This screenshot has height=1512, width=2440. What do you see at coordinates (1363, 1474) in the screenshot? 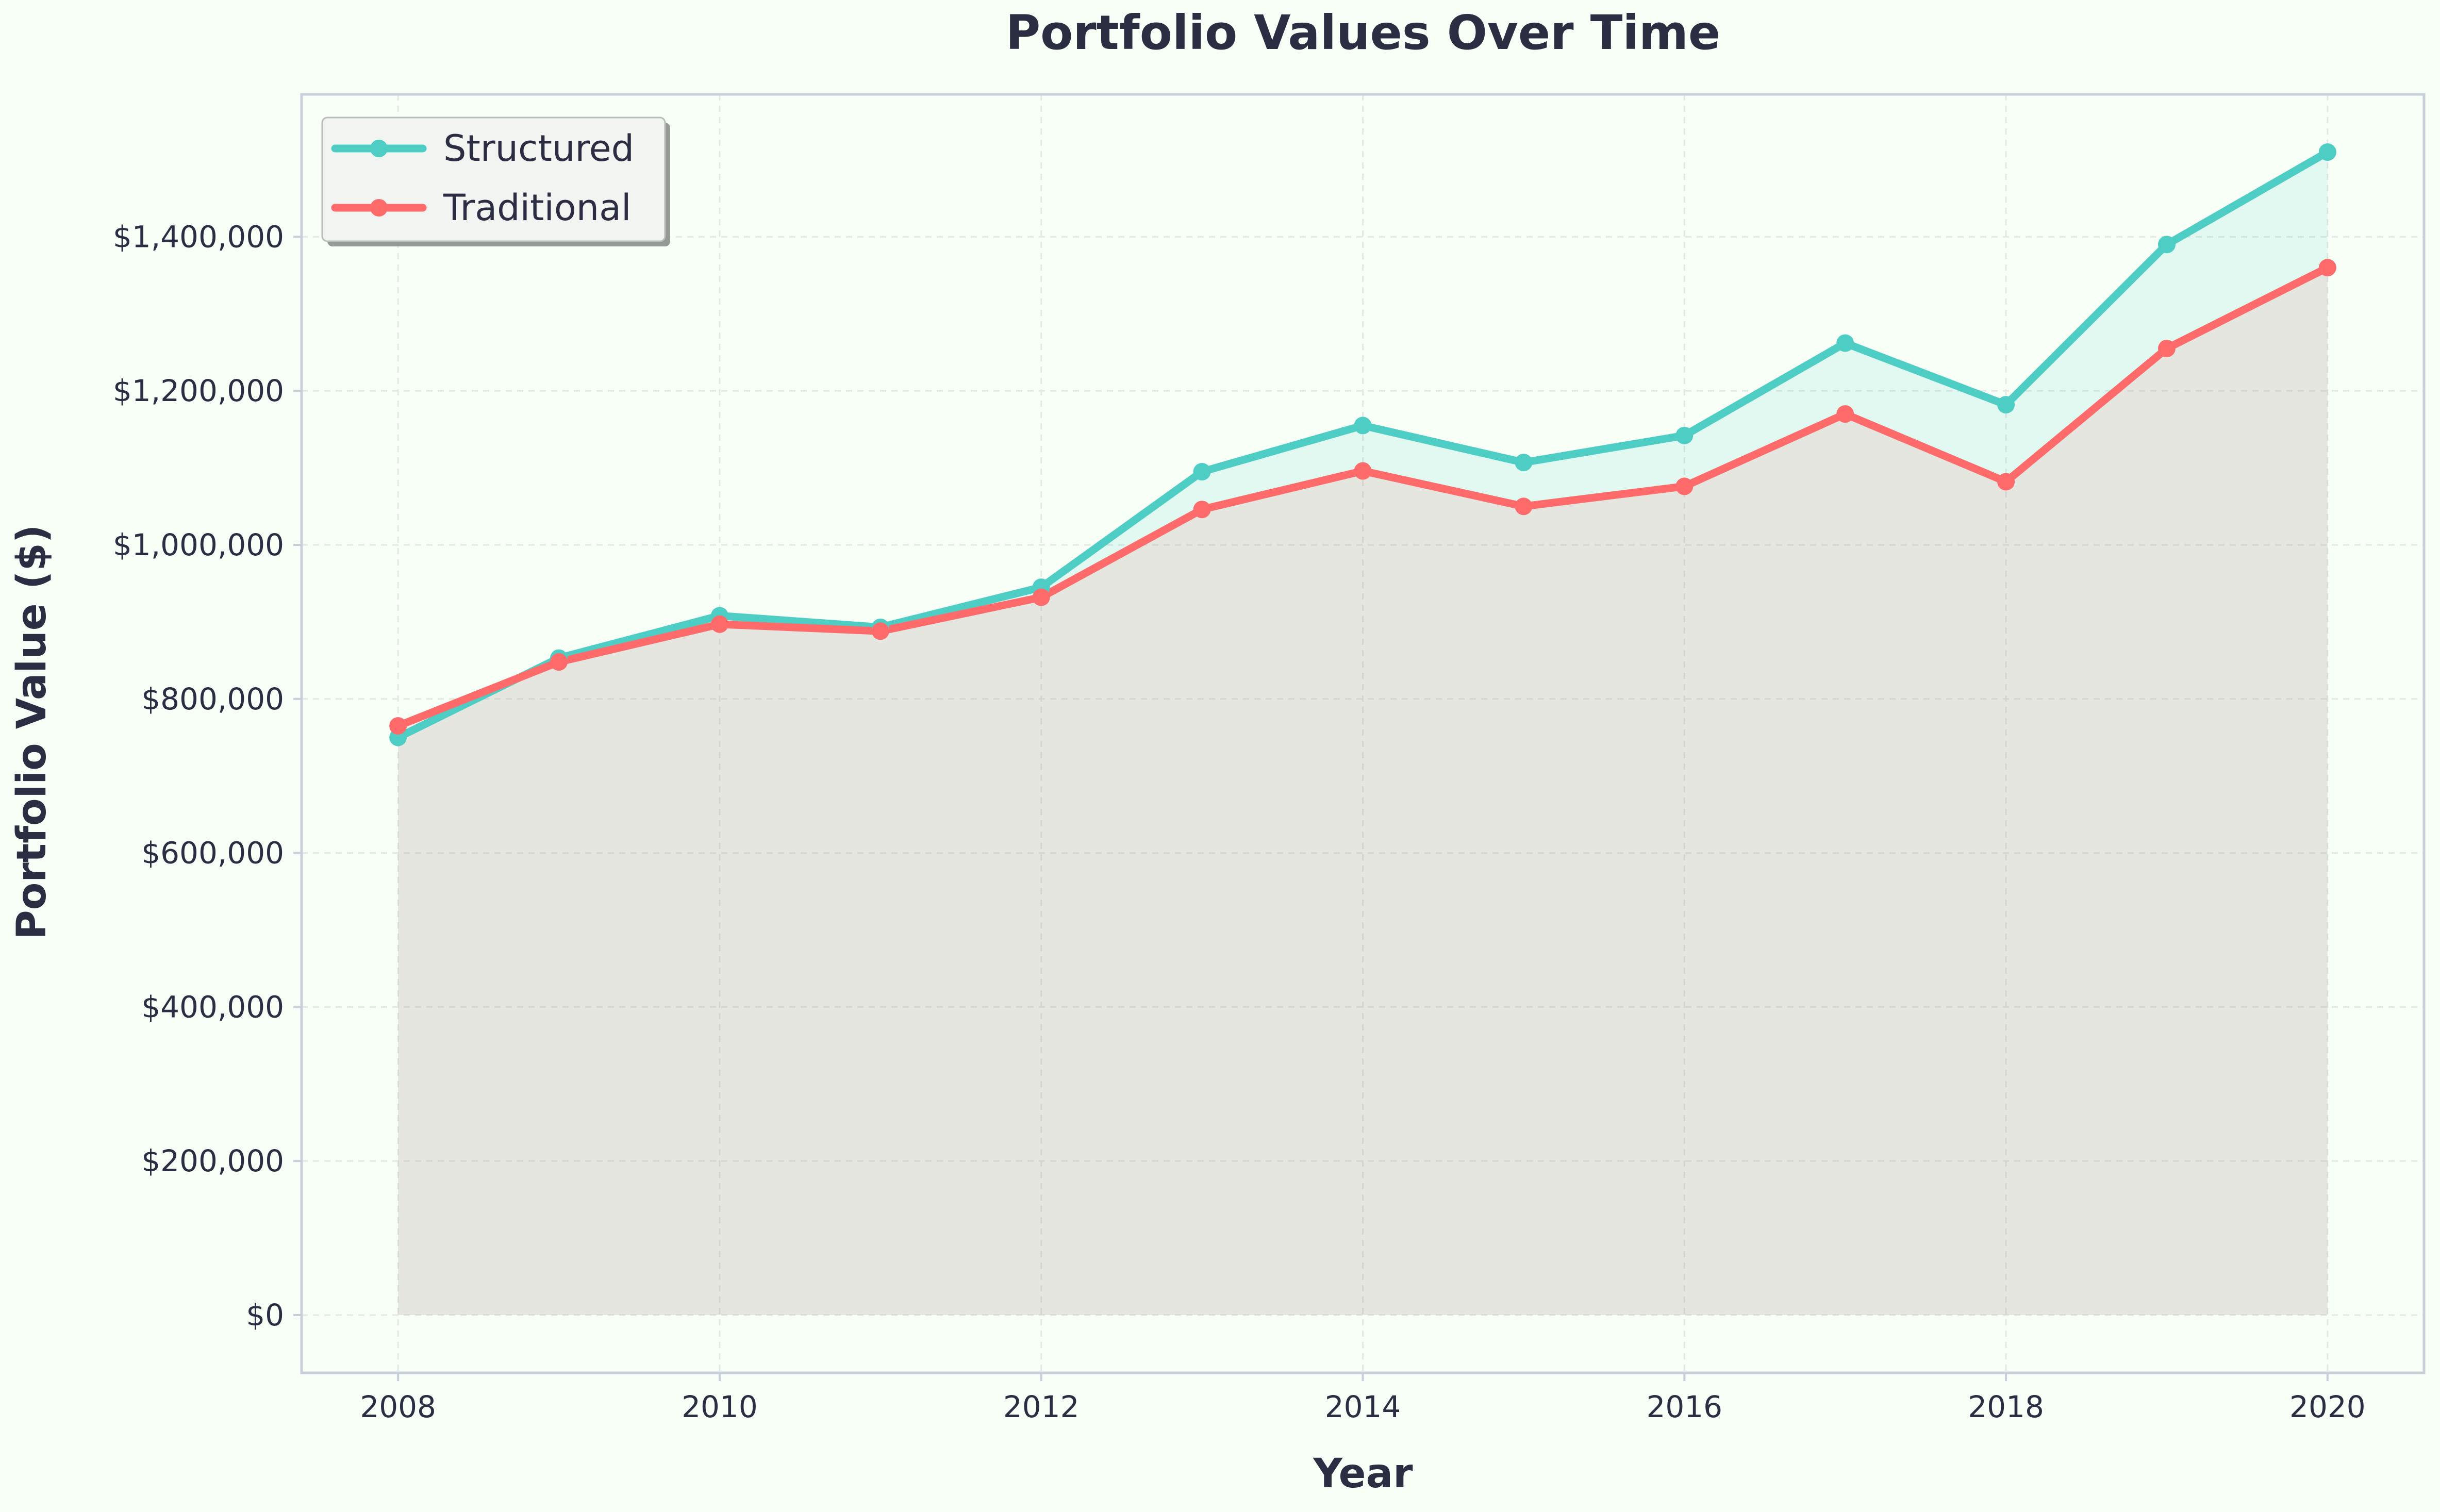
I see `x-axis-label: Year` at bounding box center [1363, 1474].